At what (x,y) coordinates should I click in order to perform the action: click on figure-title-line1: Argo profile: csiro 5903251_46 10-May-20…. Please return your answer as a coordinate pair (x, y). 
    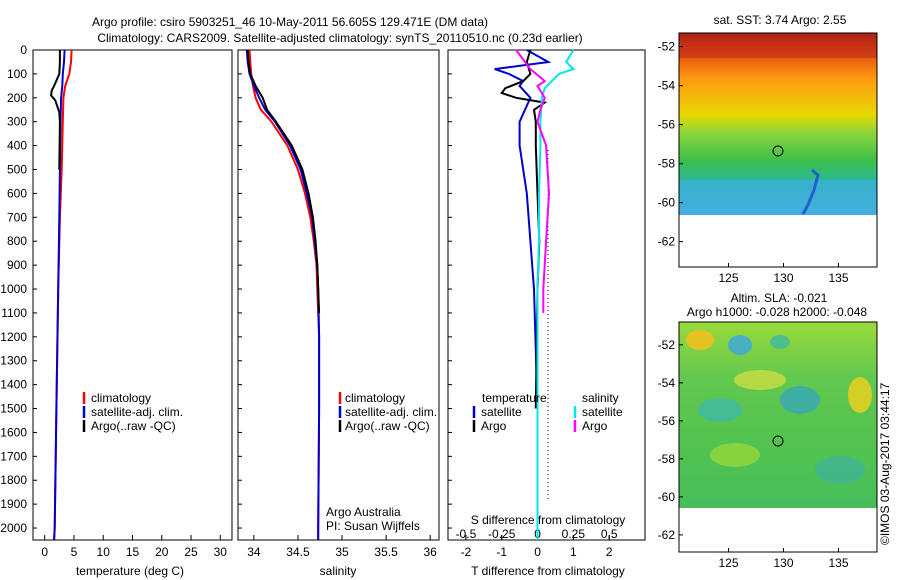
    Looking at the image, I should click on (290, 22).